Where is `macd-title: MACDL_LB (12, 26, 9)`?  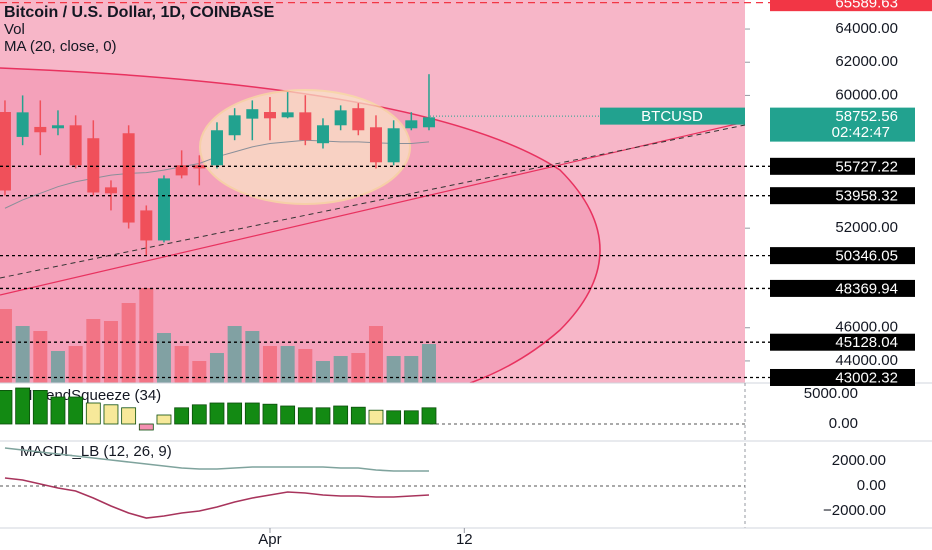
macd-title: MACDL_LB (12, 26, 9) is located at coordinates (96, 451).